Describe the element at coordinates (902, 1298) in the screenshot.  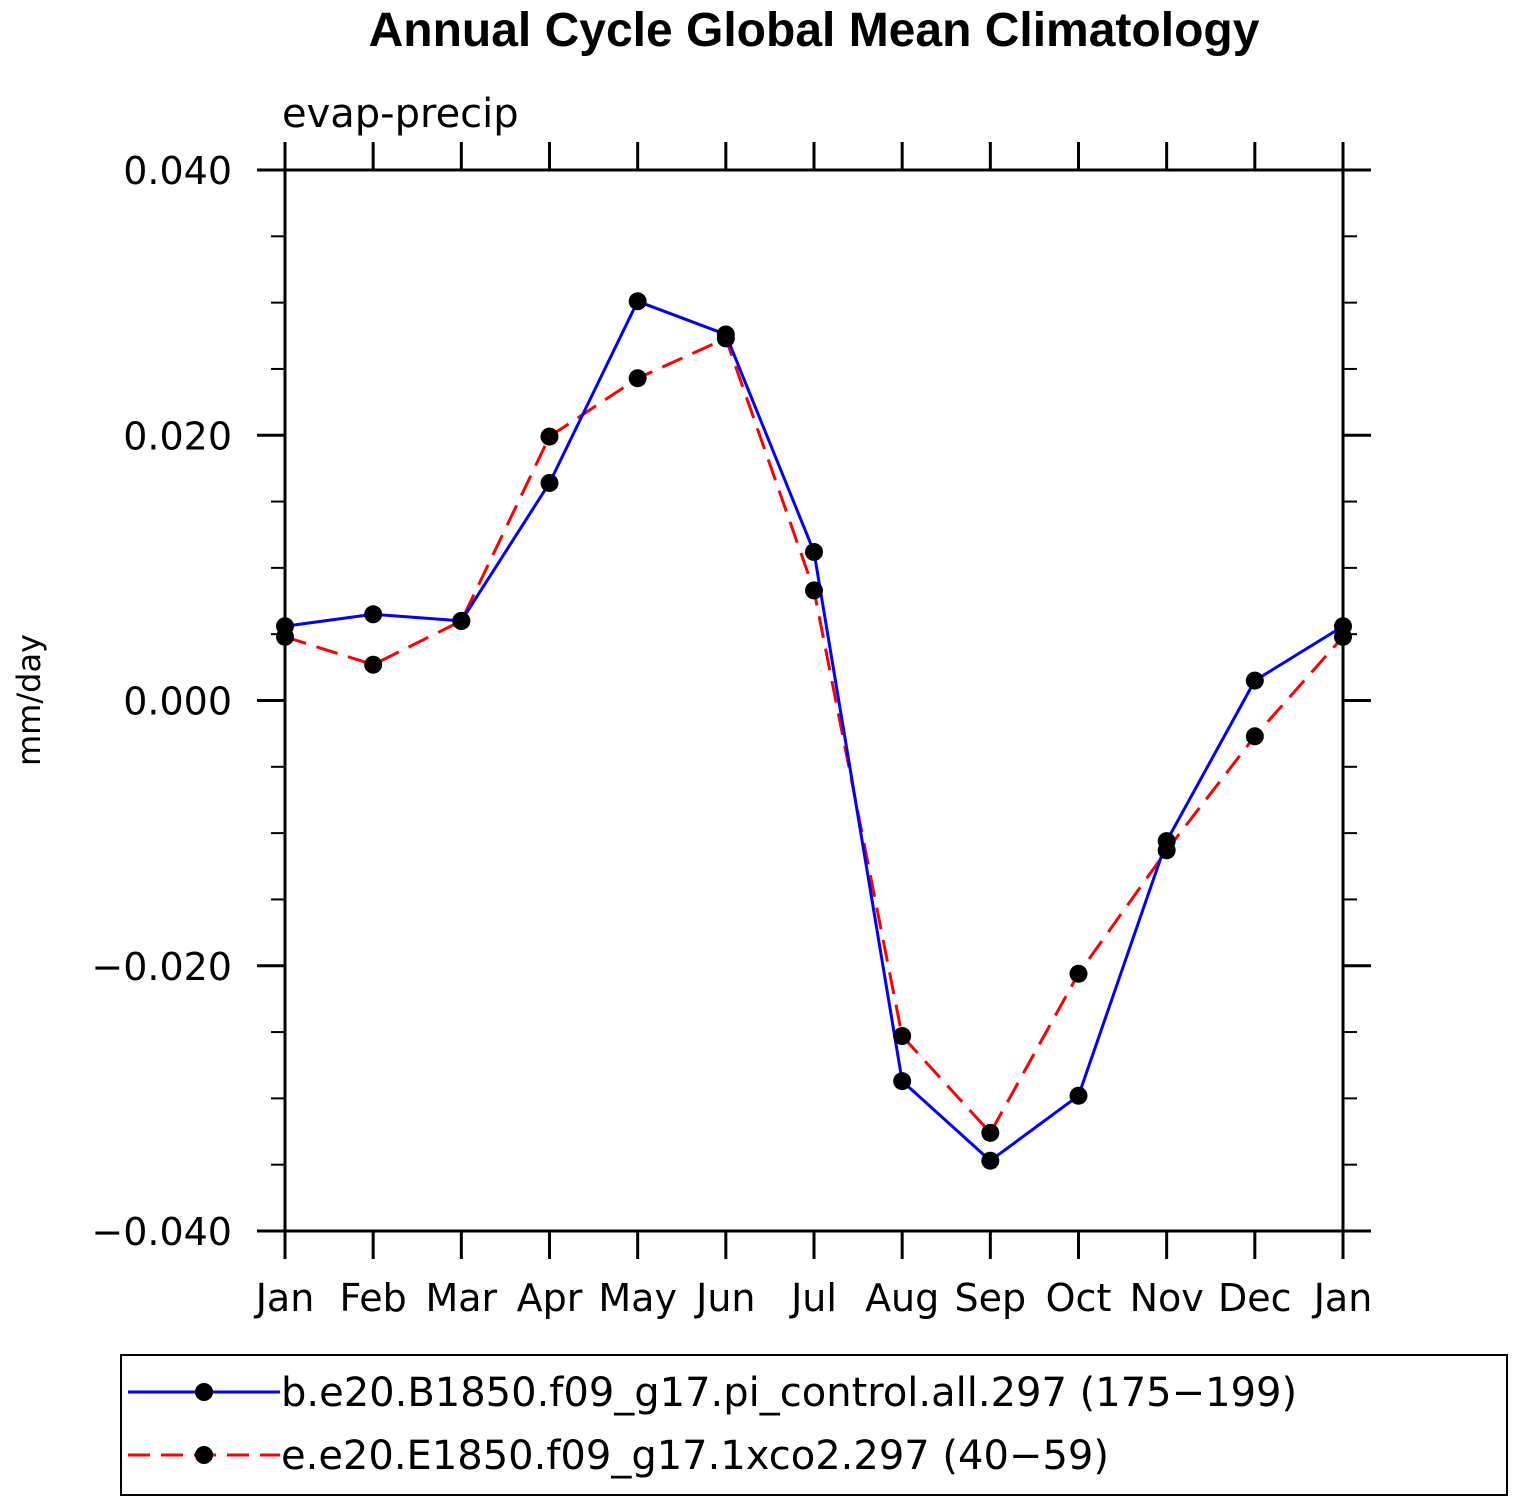
I see `x-tick-label: Aug` at that location.